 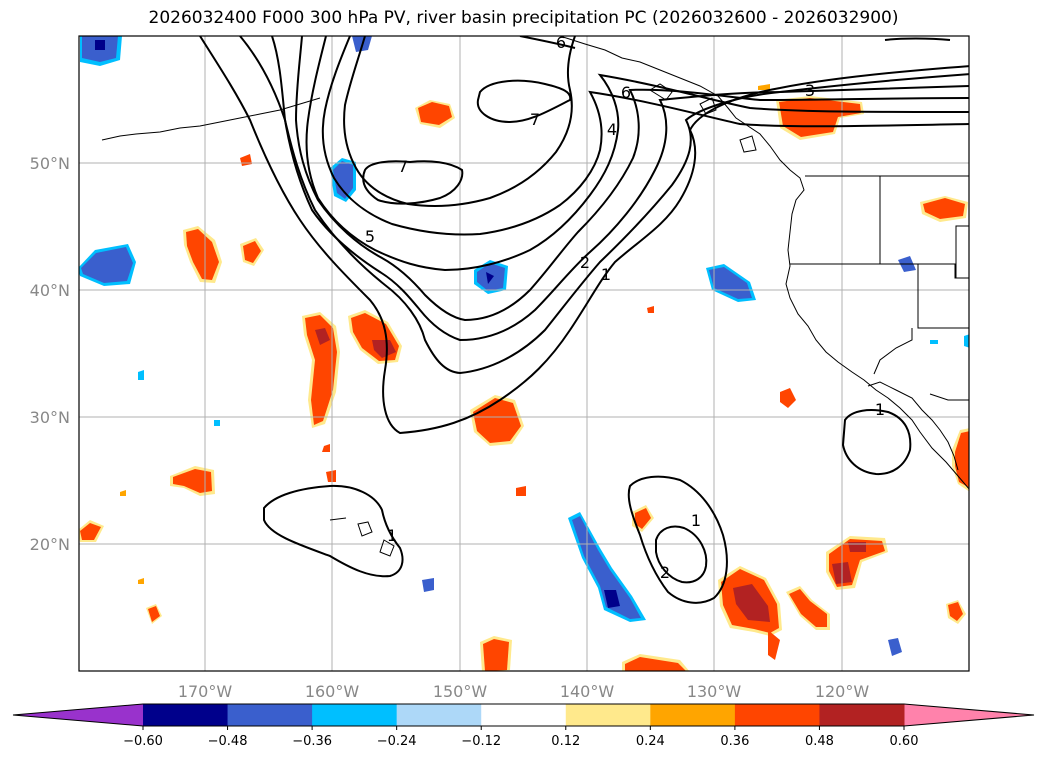 I want to click on colorbar-tick-label: 0.60, so click(x=904, y=741).